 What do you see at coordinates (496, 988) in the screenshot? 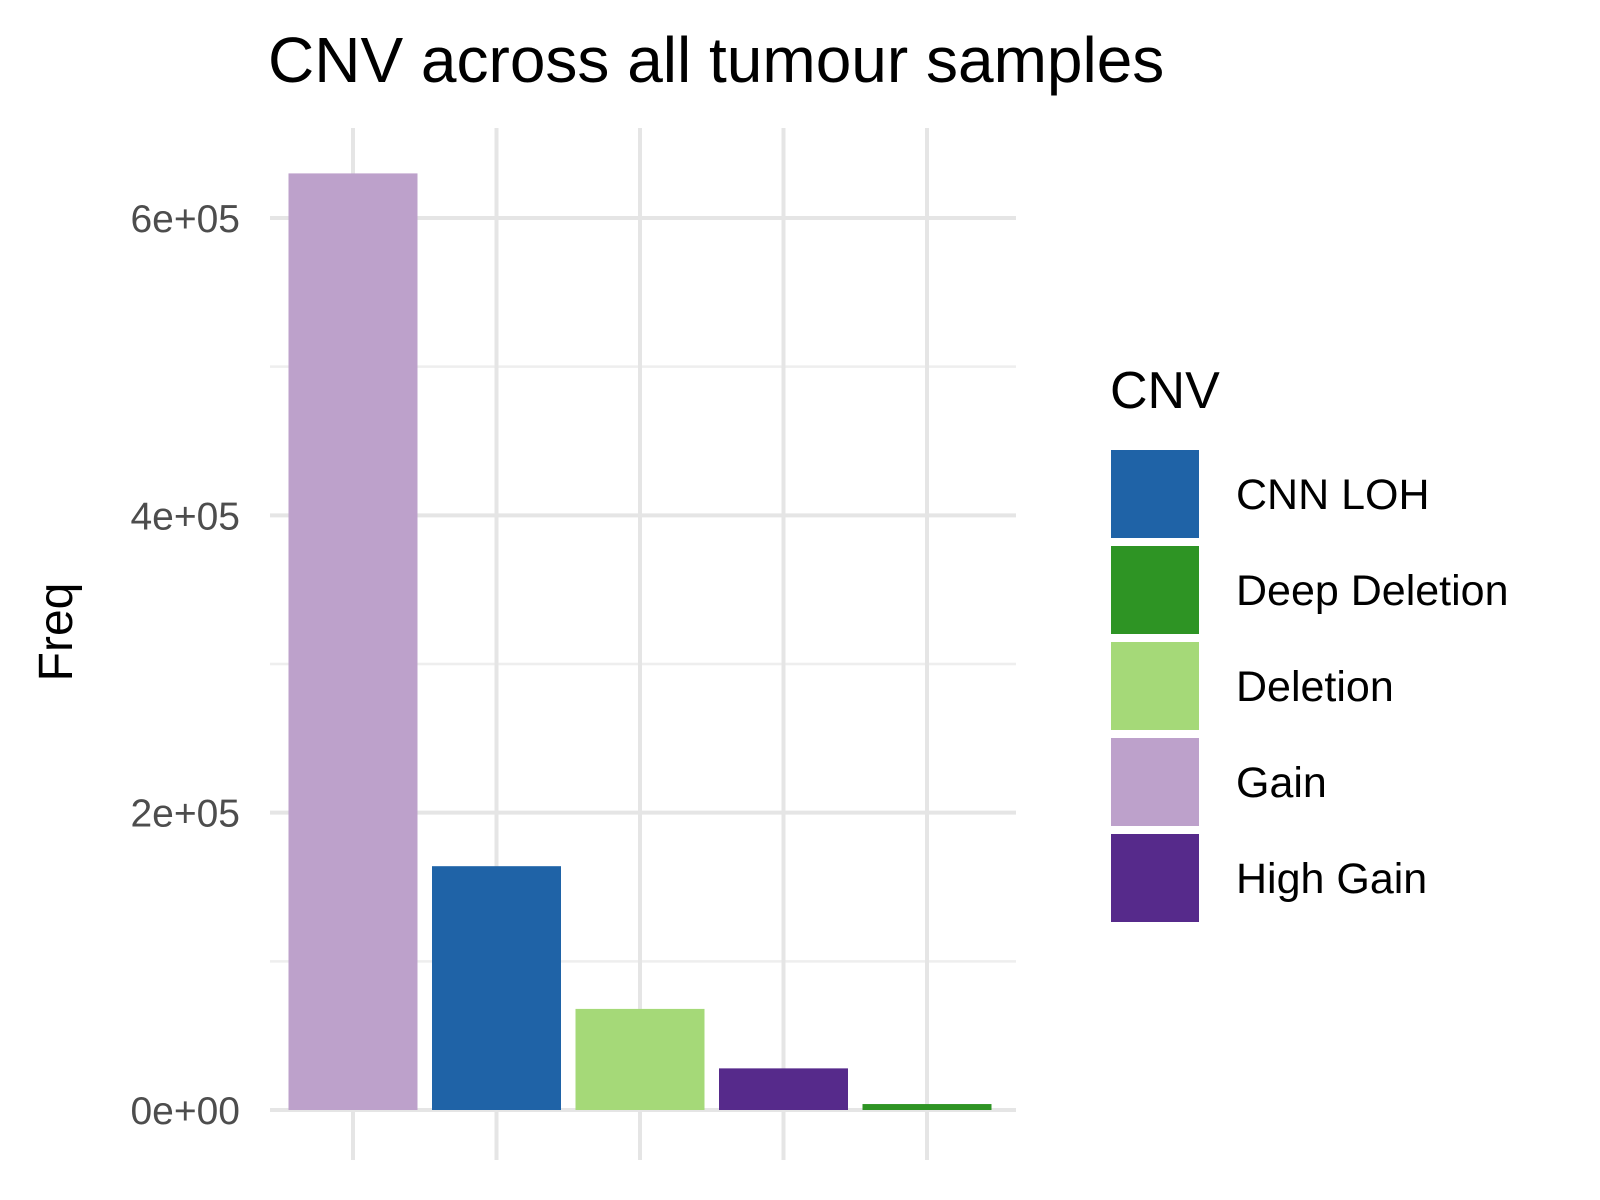
I see `bar-cnn-loh` at bounding box center [496, 988].